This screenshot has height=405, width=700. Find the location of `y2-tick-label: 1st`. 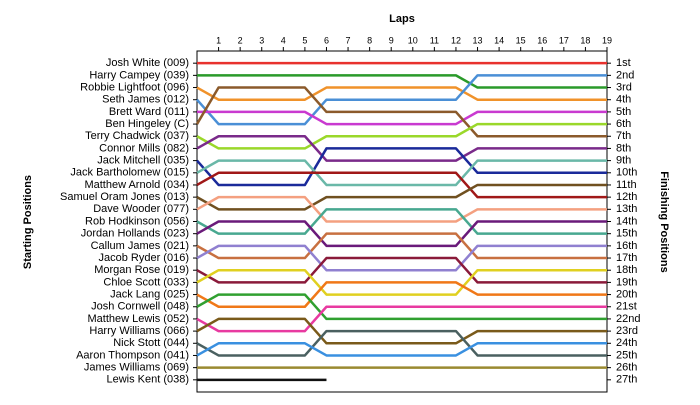

y2-tick-label: 1st is located at coordinates (623, 63).